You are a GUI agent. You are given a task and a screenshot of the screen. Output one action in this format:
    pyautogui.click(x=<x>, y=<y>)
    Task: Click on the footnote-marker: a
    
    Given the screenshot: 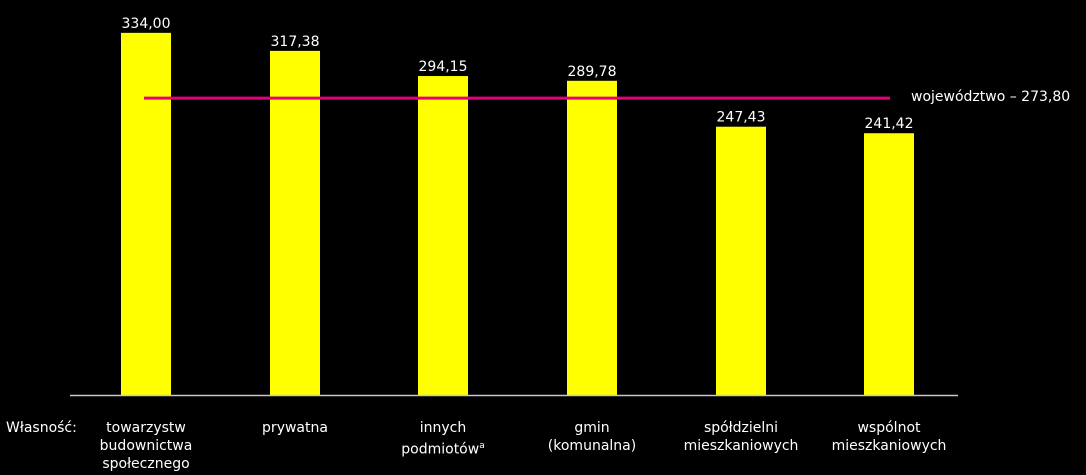 What is the action you would take?
    pyautogui.click(x=482, y=446)
    